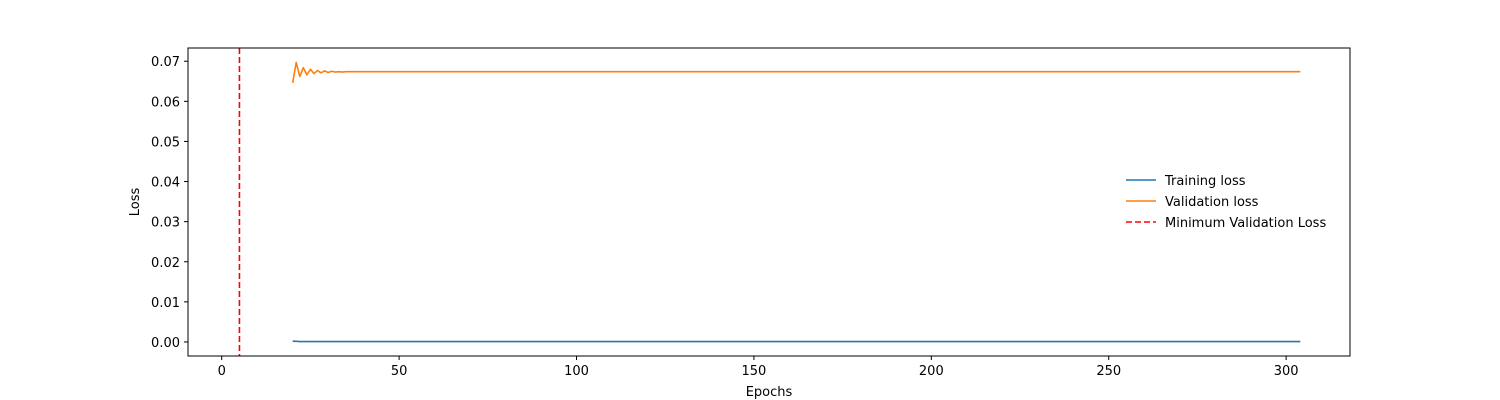  I want to click on legend-label-training-loss: Training loss, so click(1205, 181).